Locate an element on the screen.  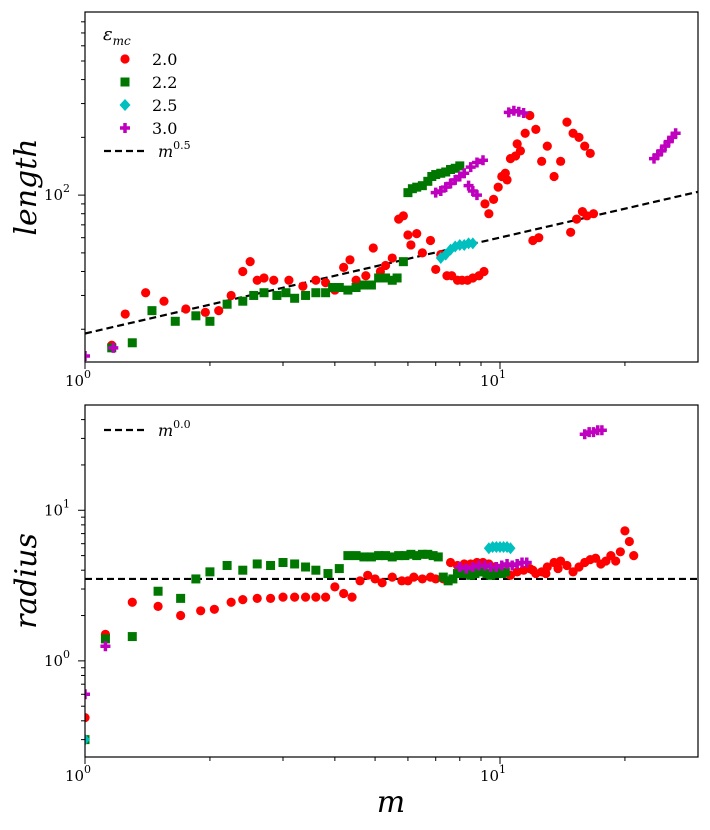
x-axis-label: m is located at coordinates (391, 802).